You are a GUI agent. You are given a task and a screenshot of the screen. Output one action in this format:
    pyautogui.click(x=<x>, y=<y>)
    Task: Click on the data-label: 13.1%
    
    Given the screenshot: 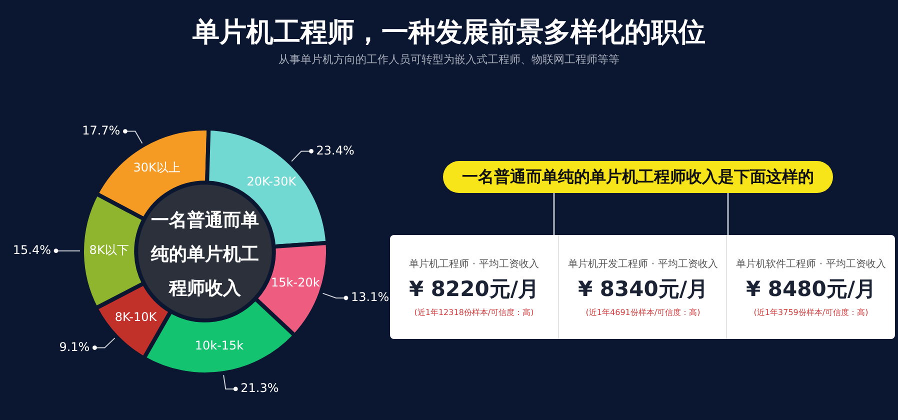 What is the action you would take?
    pyautogui.click(x=370, y=297)
    